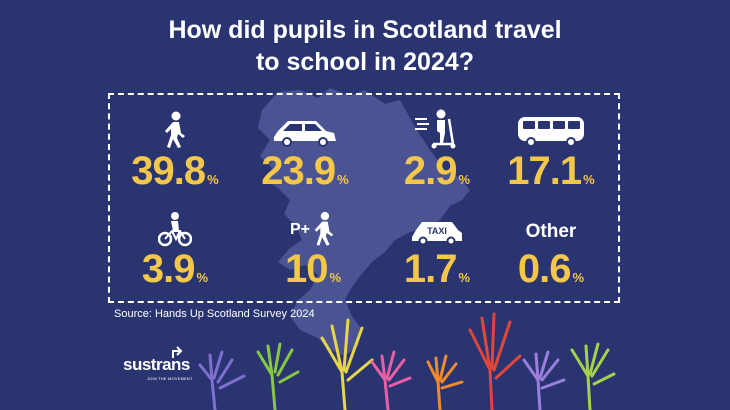 The height and width of the screenshot is (410, 730). What do you see at coordinates (298, 171) in the screenshot?
I see `stat-value: 23.9` at bounding box center [298, 171].